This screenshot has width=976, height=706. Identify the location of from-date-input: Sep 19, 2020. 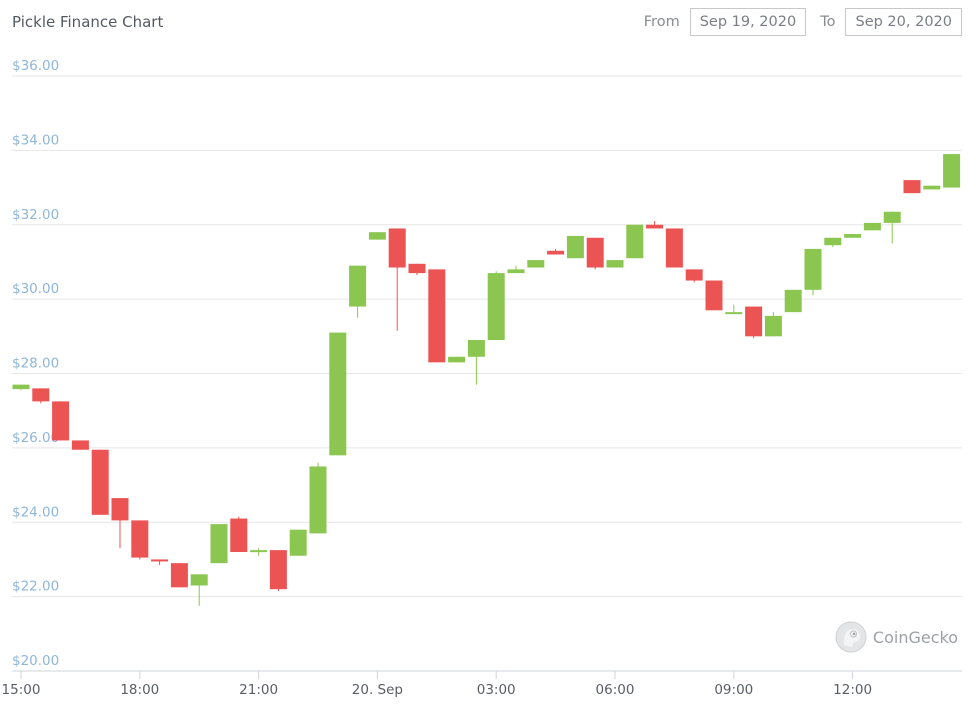
(748, 22).